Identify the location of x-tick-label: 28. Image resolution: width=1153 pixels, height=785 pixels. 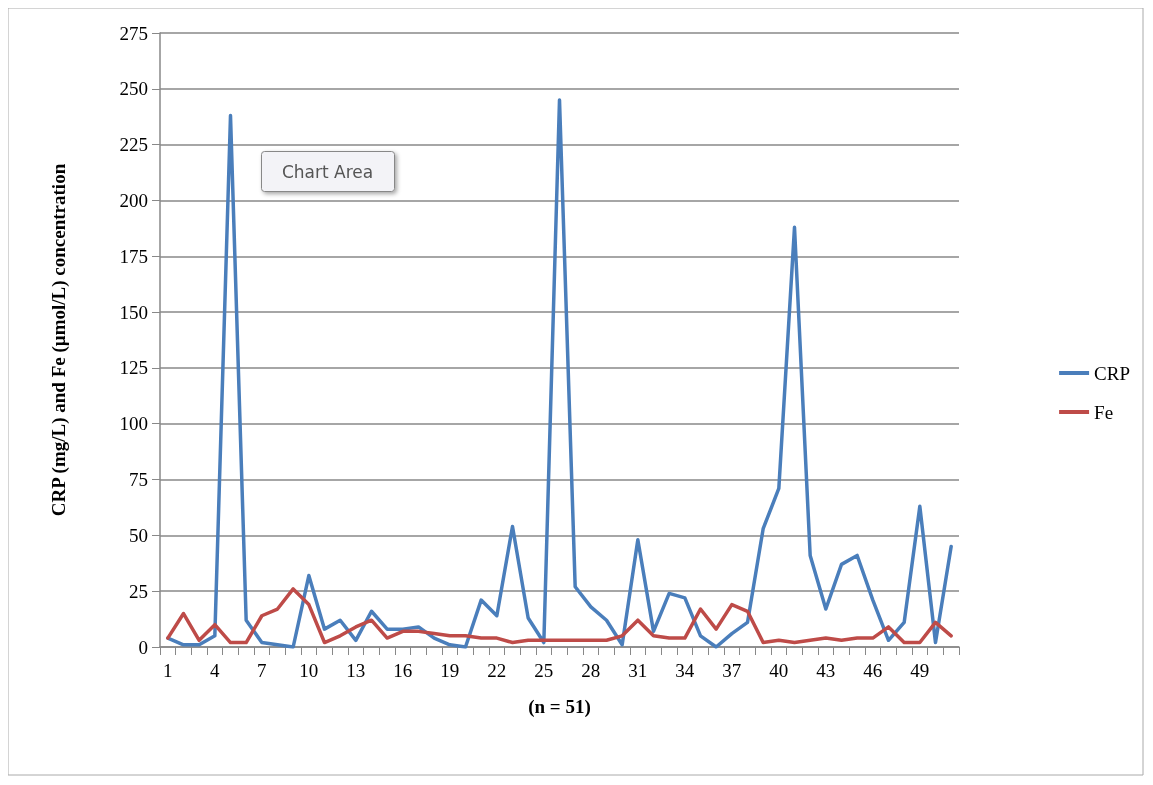
(591, 670).